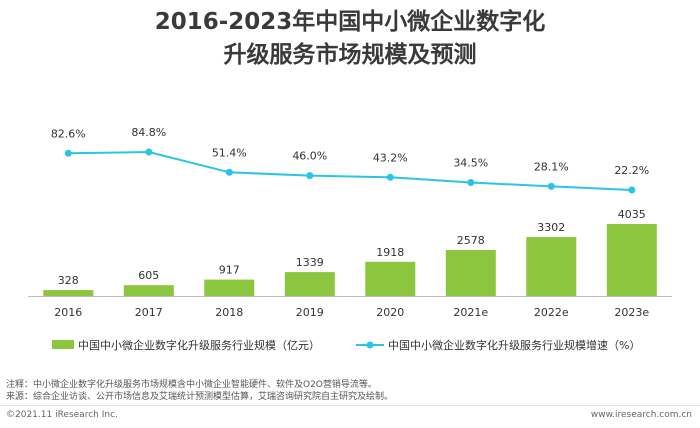 This screenshot has width=700, height=428. Describe the element at coordinates (229, 152) in the screenshot. I see `growth-value-label: 51.4%` at that location.